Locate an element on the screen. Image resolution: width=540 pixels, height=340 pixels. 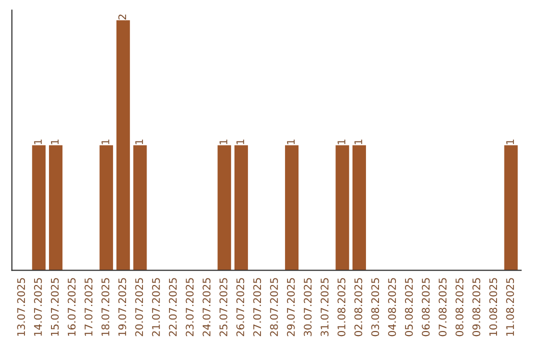
x-tick-label: 25.07.2025 is located at coordinates (223, 307).